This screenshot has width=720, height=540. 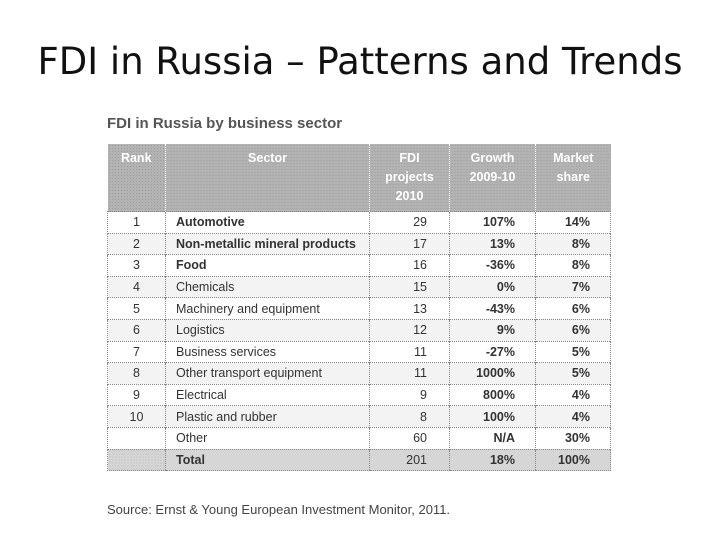 What do you see at coordinates (573, 178) in the screenshot?
I see `header-market-share: Market share` at bounding box center [573, 178].